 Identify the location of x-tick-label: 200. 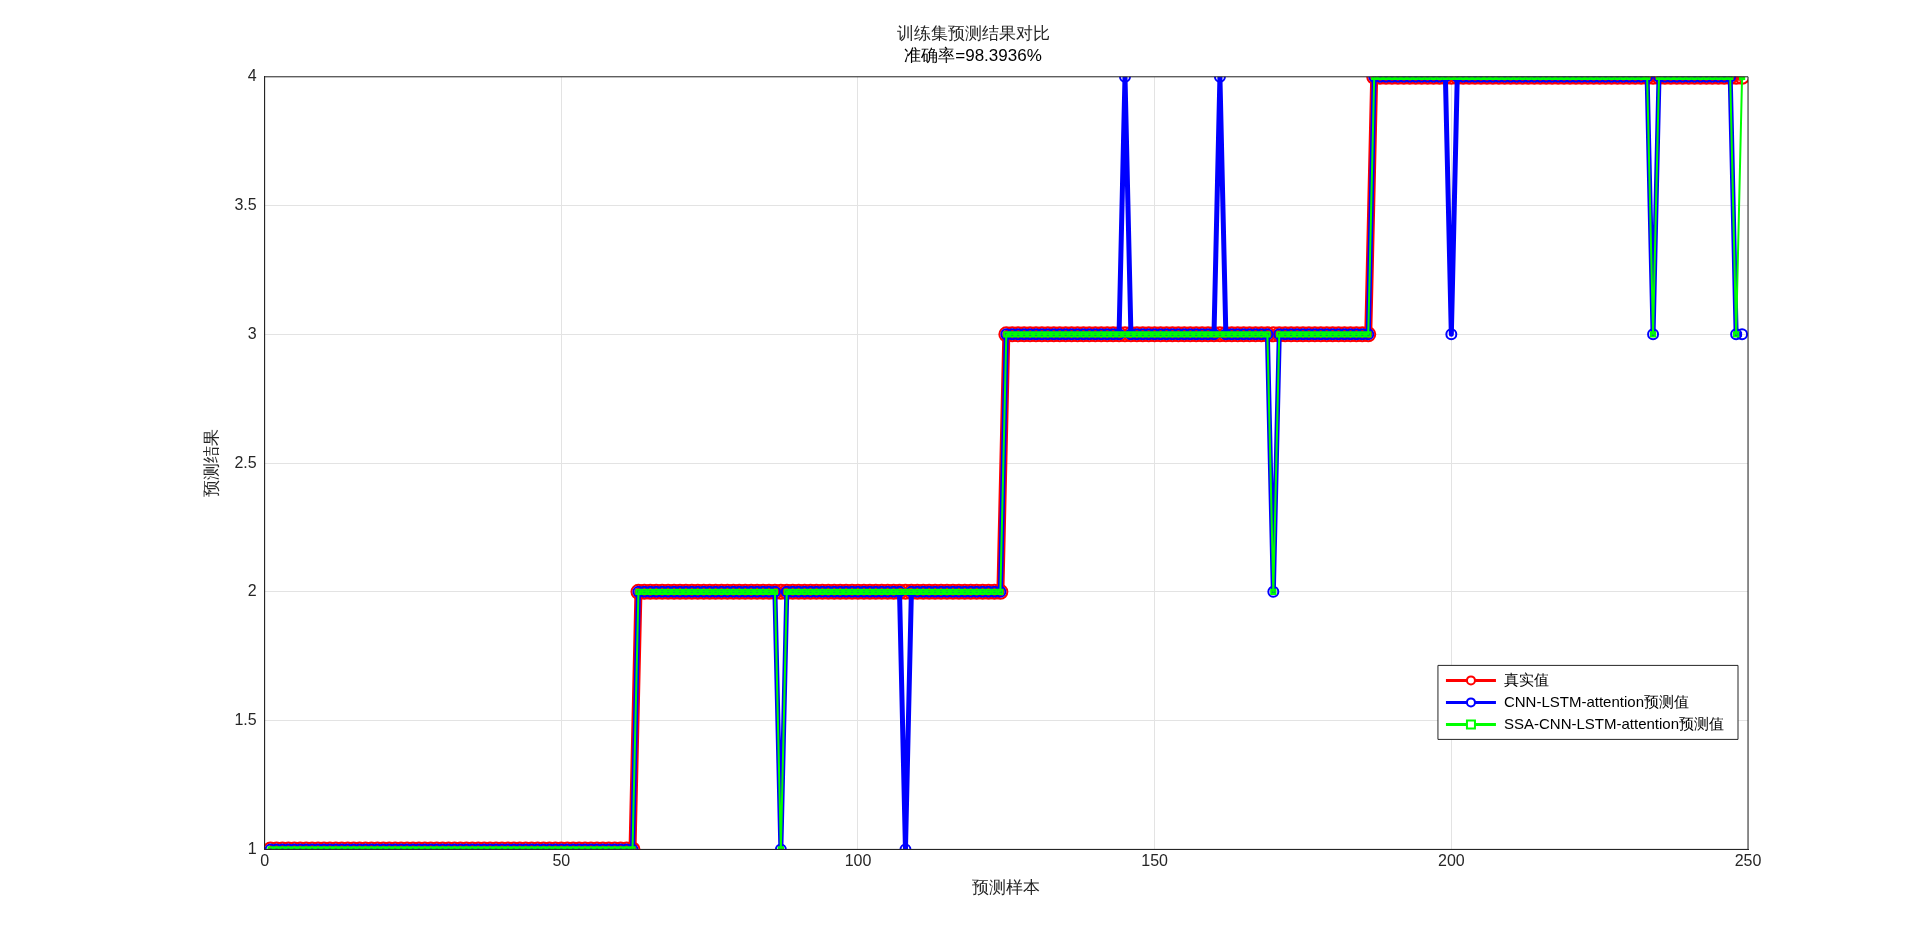
(1451, 861).